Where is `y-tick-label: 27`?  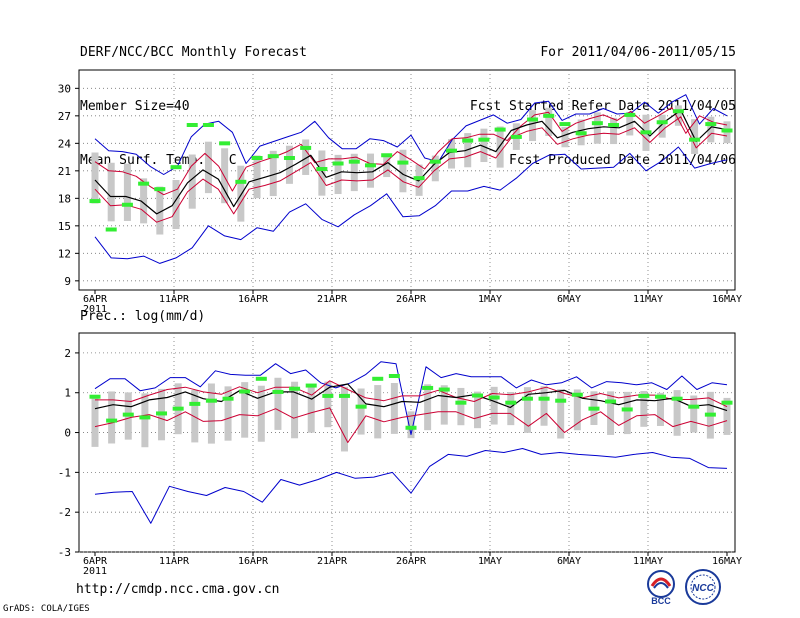 y-tick-label: 27 is located at coordinates (64, 116).